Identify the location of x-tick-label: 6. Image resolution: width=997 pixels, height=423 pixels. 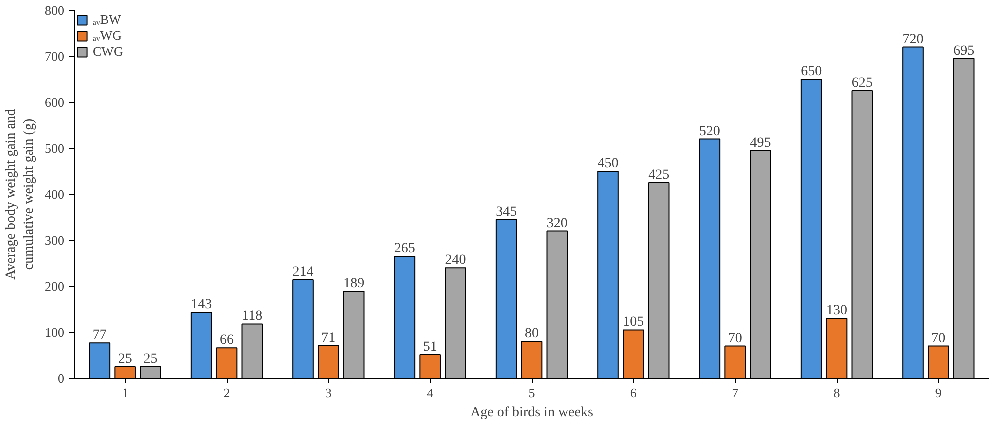
(634, 393).